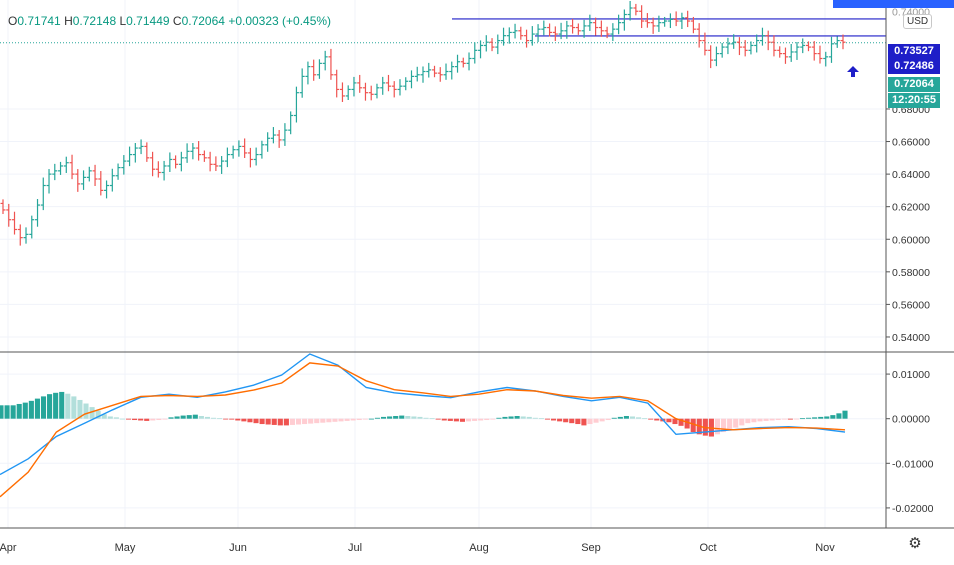  I want to click on x-tick-label: Jul, so click(355, 548).